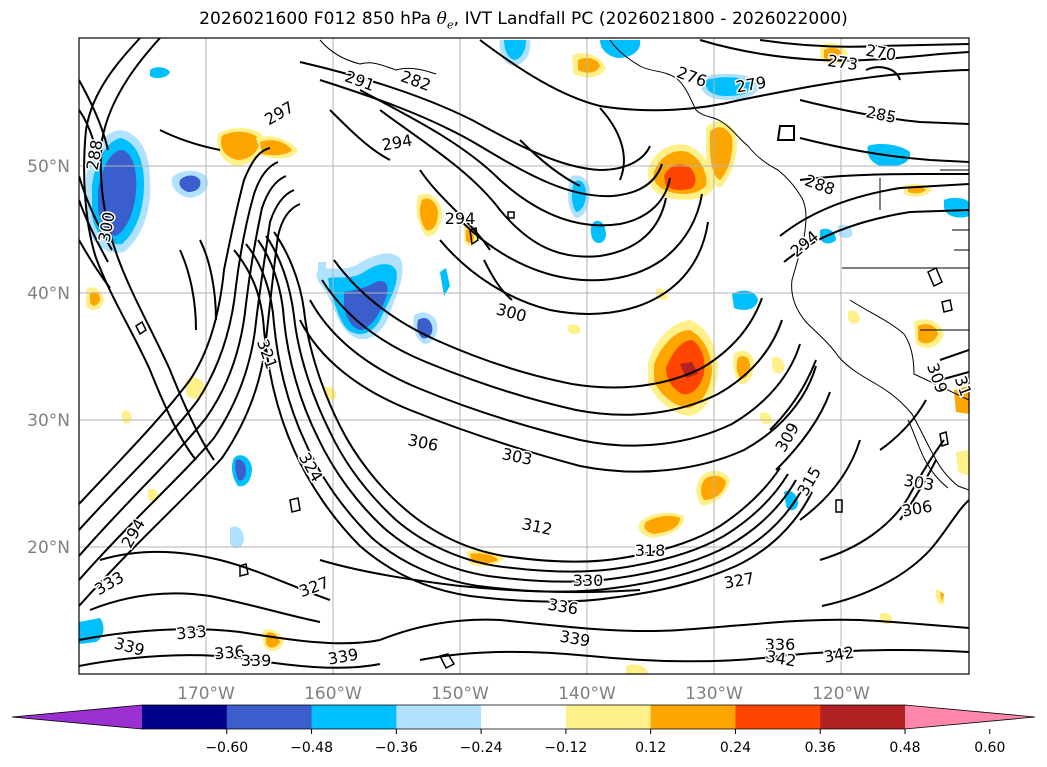 The image size is (1047, 767). I want to click on colorbar-tick-label: 0.24, so click(735, 748).